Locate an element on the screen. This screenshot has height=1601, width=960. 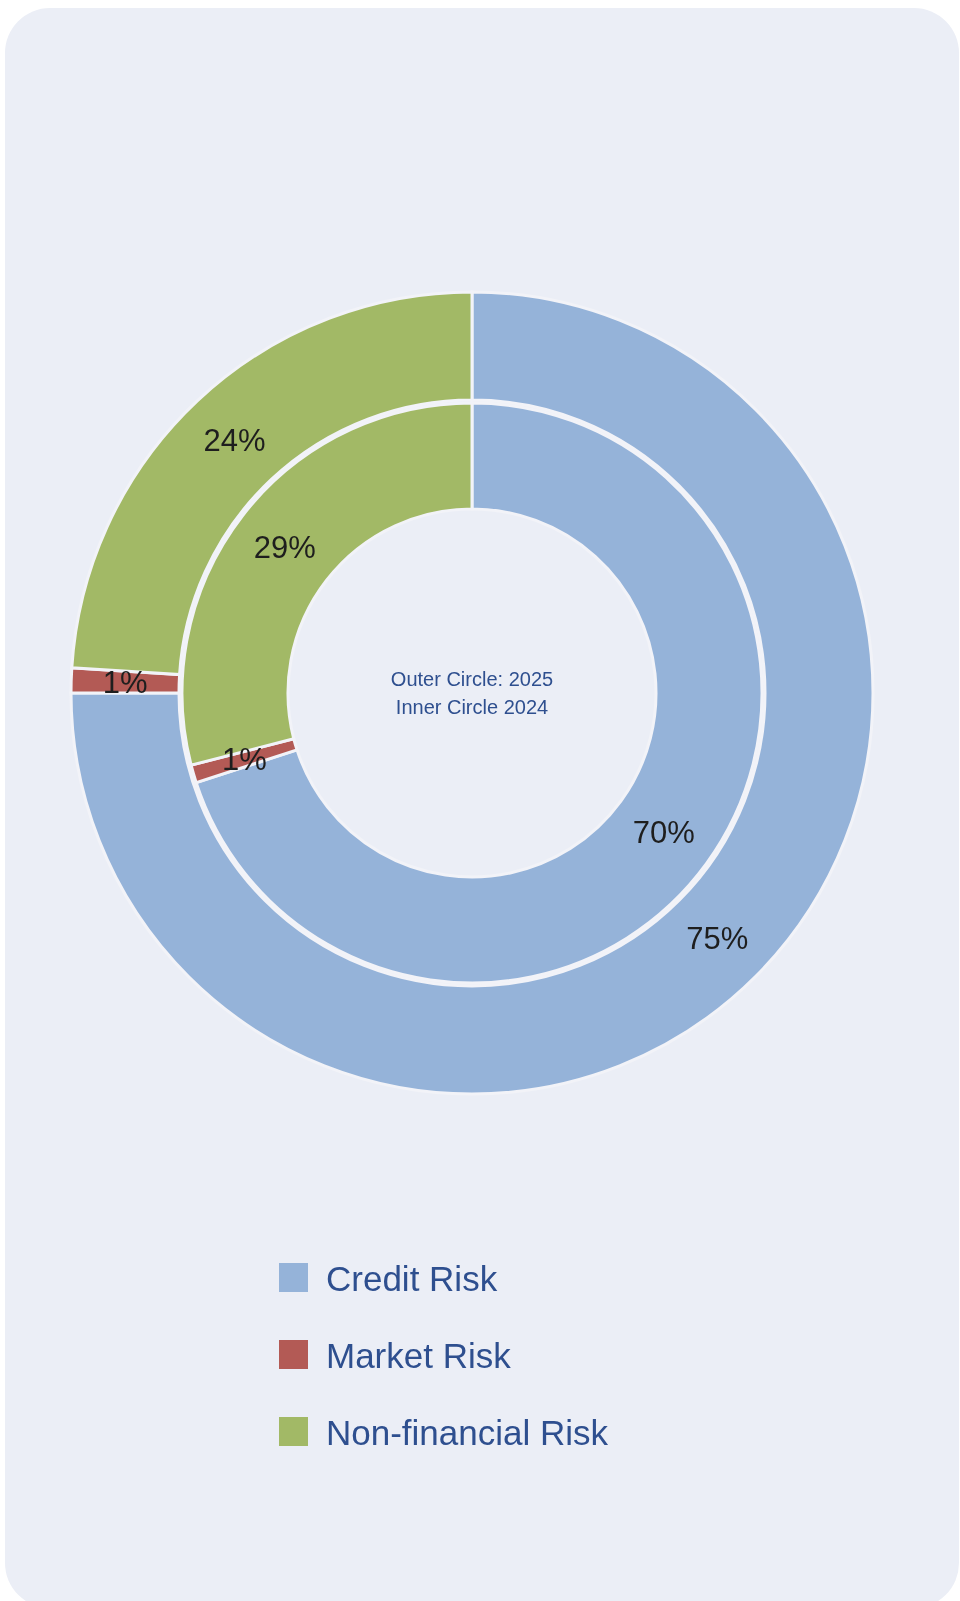
data-label: 24% is located at coordinates (234, 440).